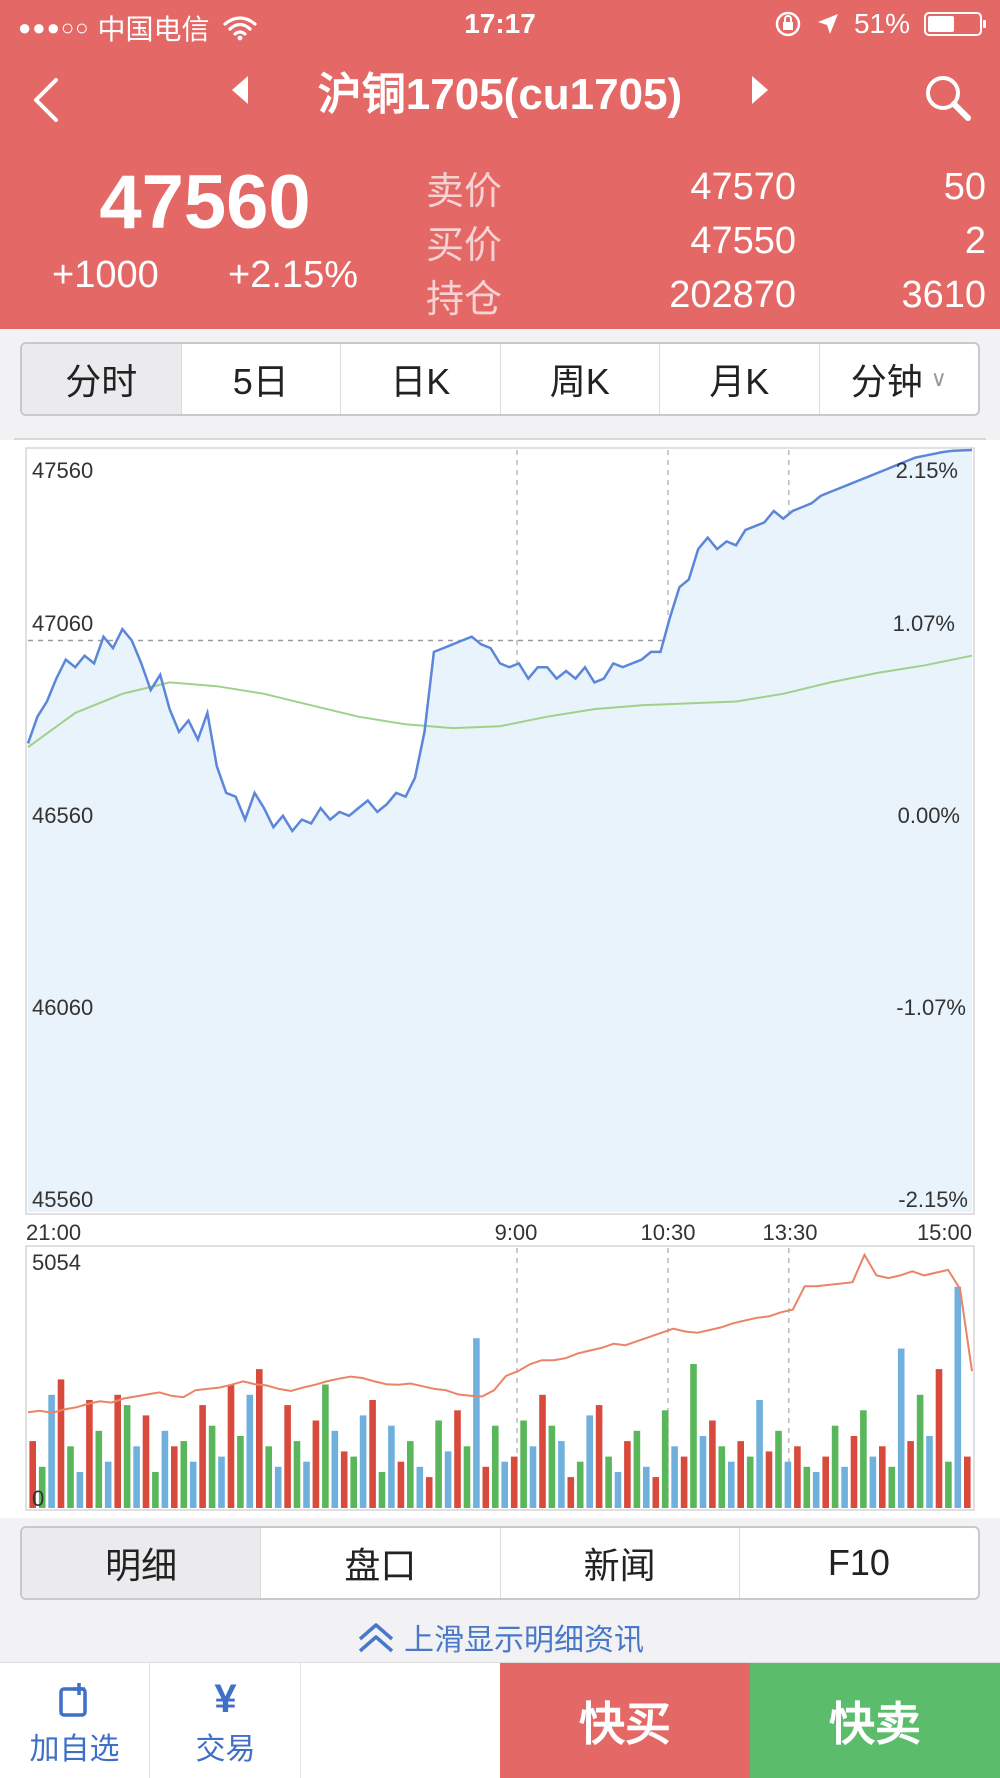 The width and height of the screenshot is (1000, 1778). What do you see at coordinates (205, 202) in the screenshot?
I see `last-price: 47560` at bounding box center [205, 202].